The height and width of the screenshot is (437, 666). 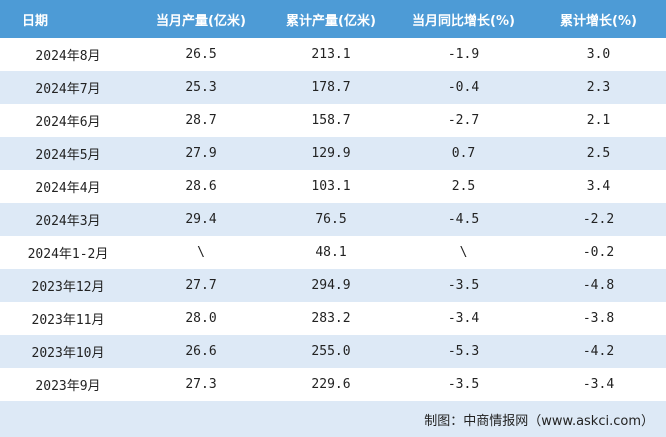 I want to click on value-cell: 0.7, so click(x=463, y=153).